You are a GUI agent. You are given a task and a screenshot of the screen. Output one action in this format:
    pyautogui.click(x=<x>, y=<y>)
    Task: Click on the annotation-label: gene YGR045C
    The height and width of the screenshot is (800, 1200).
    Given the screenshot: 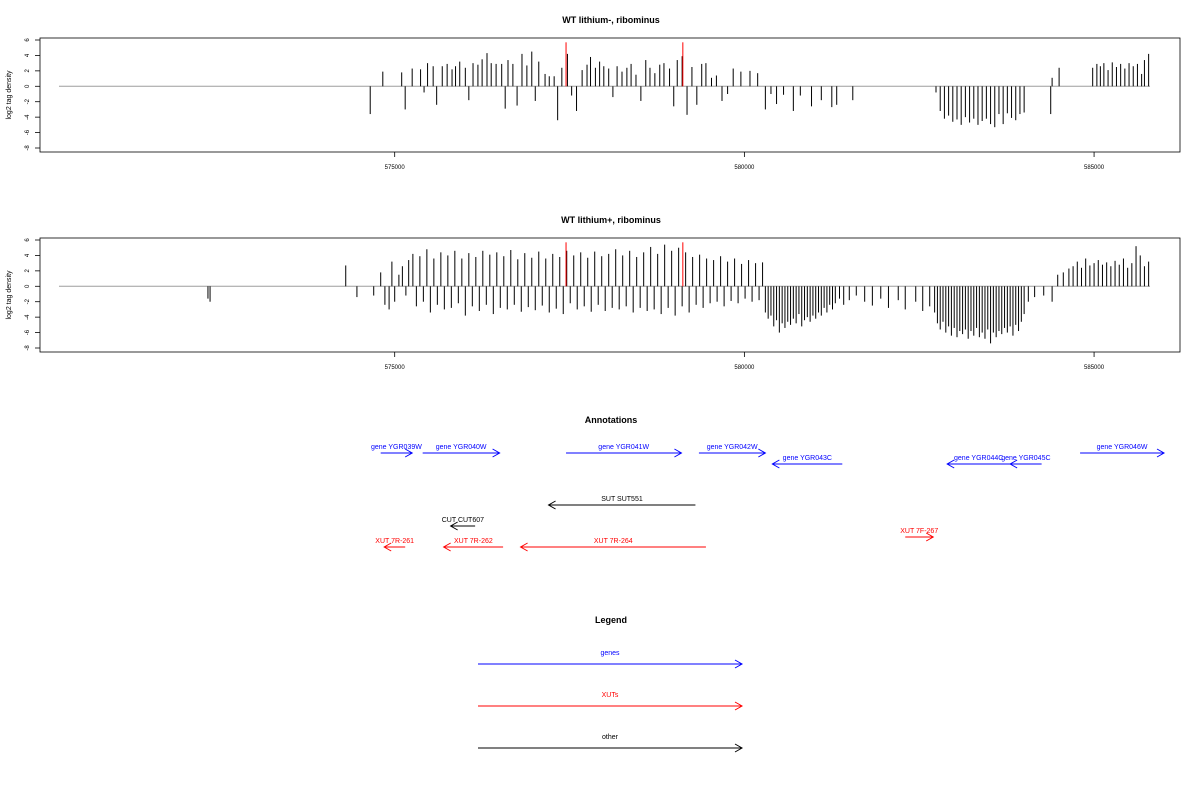 What is the action you would take?
    pyautogui.click(x=1025, y=458)
    